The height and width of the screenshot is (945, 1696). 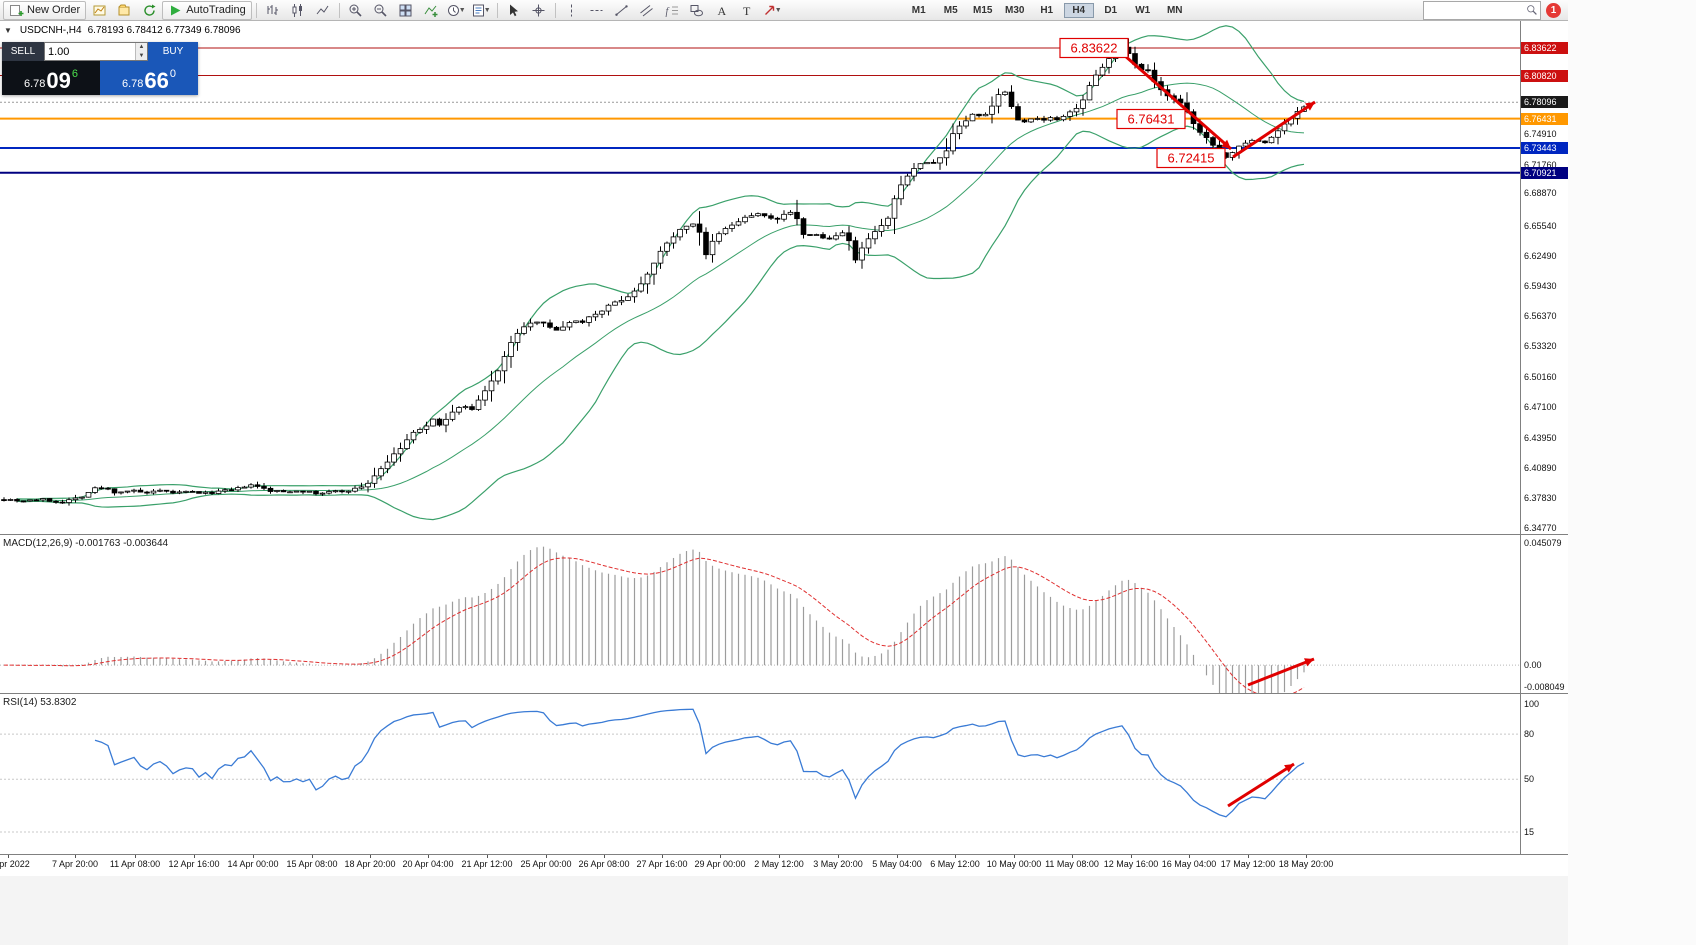 I want to click on shapes-tool-button, so click(x=697, y=10).